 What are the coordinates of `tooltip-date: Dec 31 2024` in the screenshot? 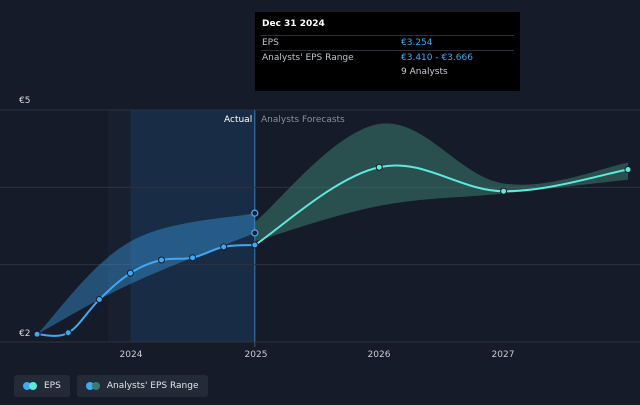 It's located at (293, 24).